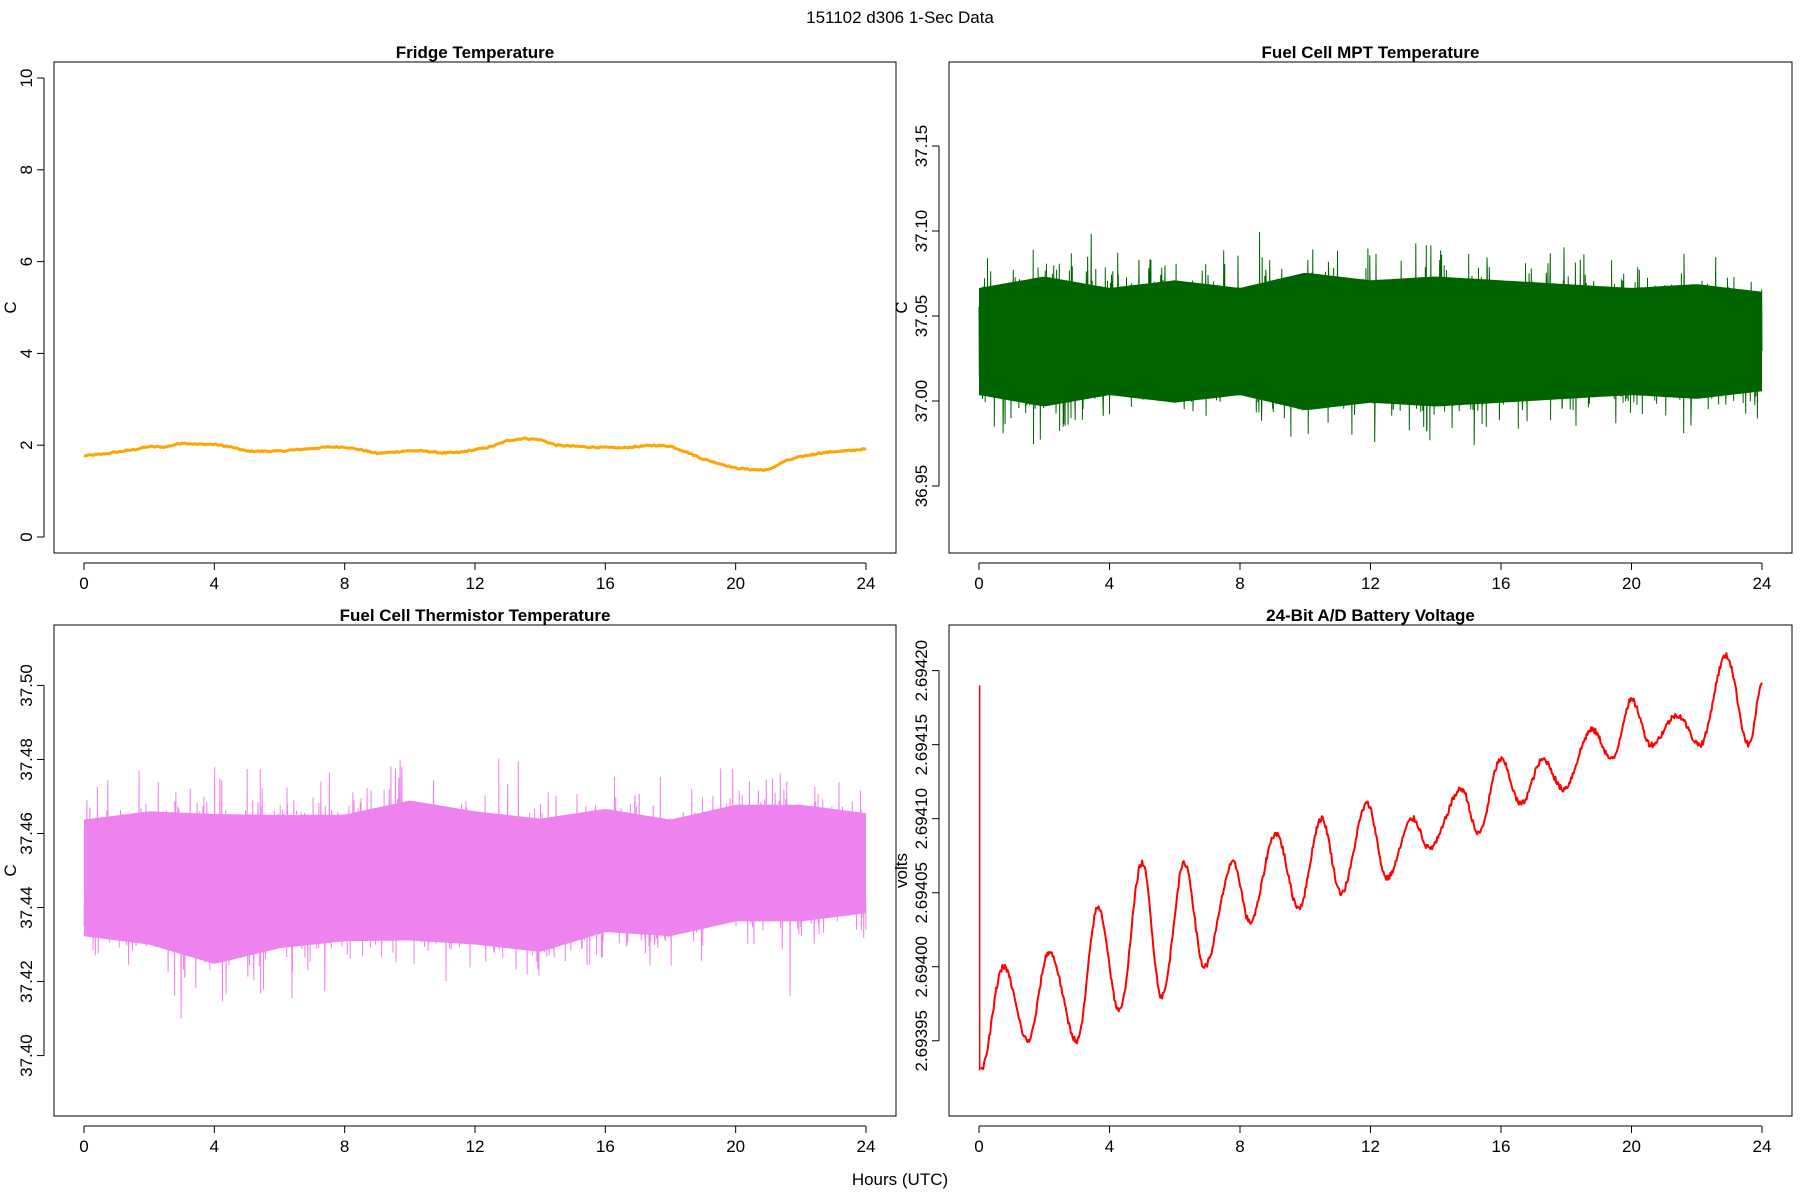 Image resolution: width=1800 pixels, height=1200 pixels. Describe the element at coordinates (900, 17) in the screenshot. I see `figure-title: 151102 d306 1-Sec Data` at that location.